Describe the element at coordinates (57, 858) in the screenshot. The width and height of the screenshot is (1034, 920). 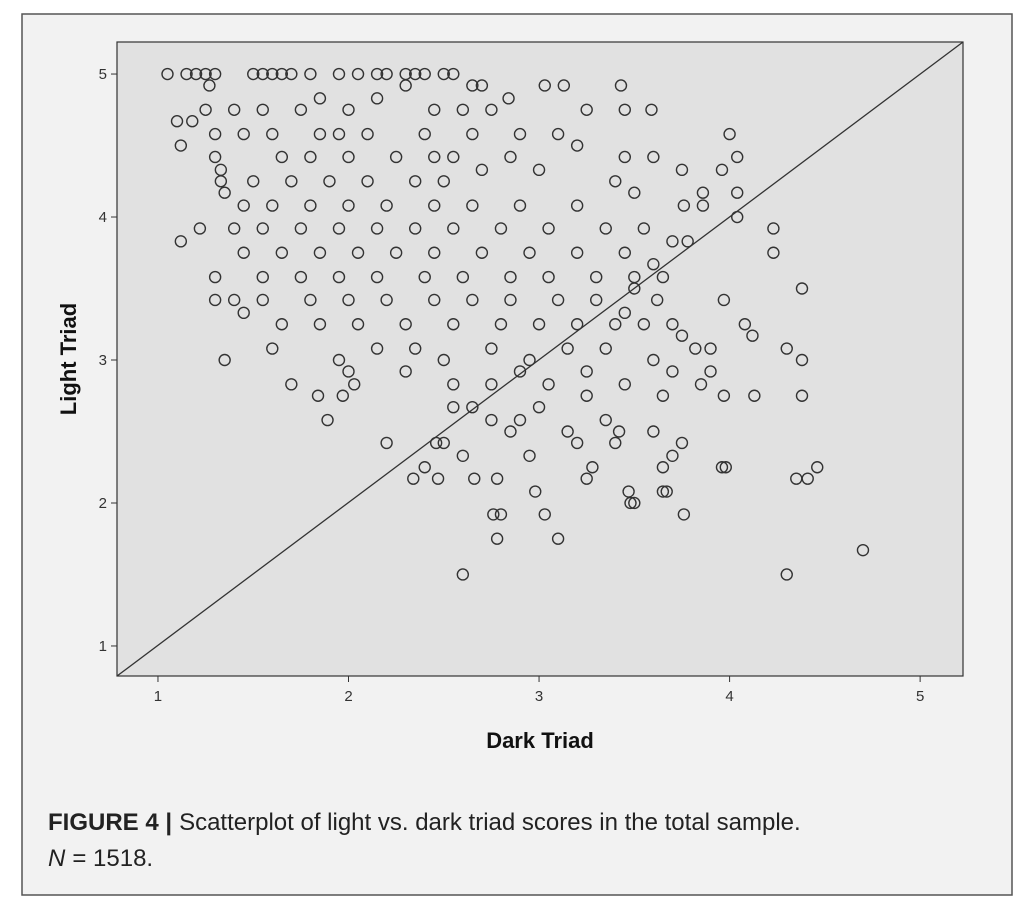
I see `caption-n-symbol: N` at that location.